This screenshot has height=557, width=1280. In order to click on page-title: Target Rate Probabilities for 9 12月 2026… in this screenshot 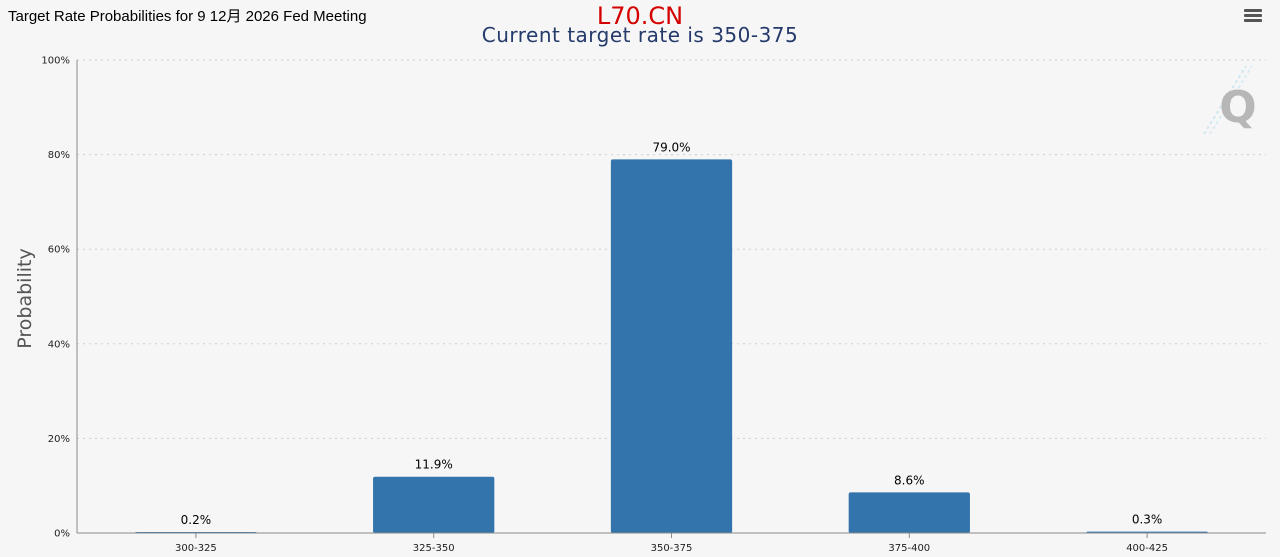, I will do `click(187, 16)`.